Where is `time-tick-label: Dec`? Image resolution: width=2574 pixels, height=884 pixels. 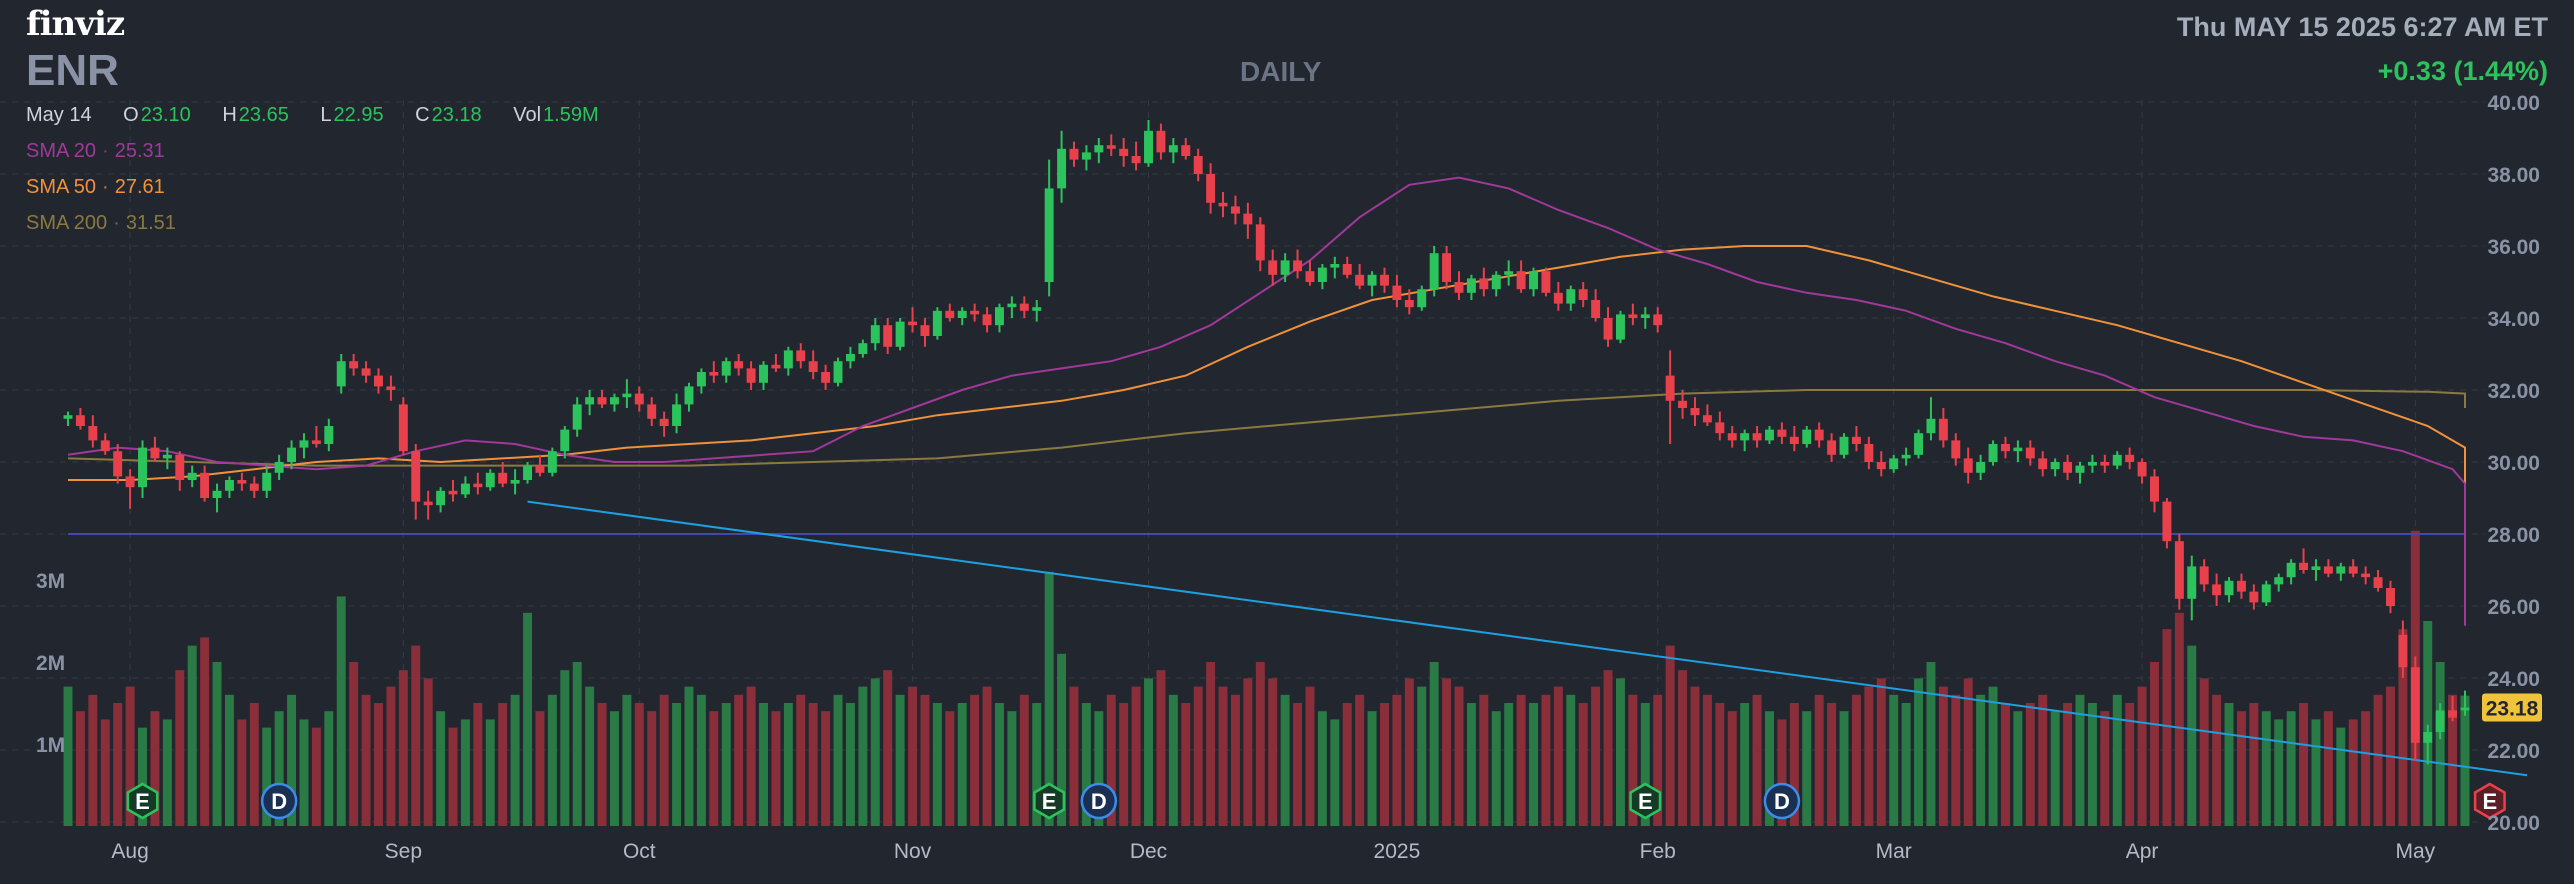
time-tick-label: Dec is located at coordinates (1148, 851).